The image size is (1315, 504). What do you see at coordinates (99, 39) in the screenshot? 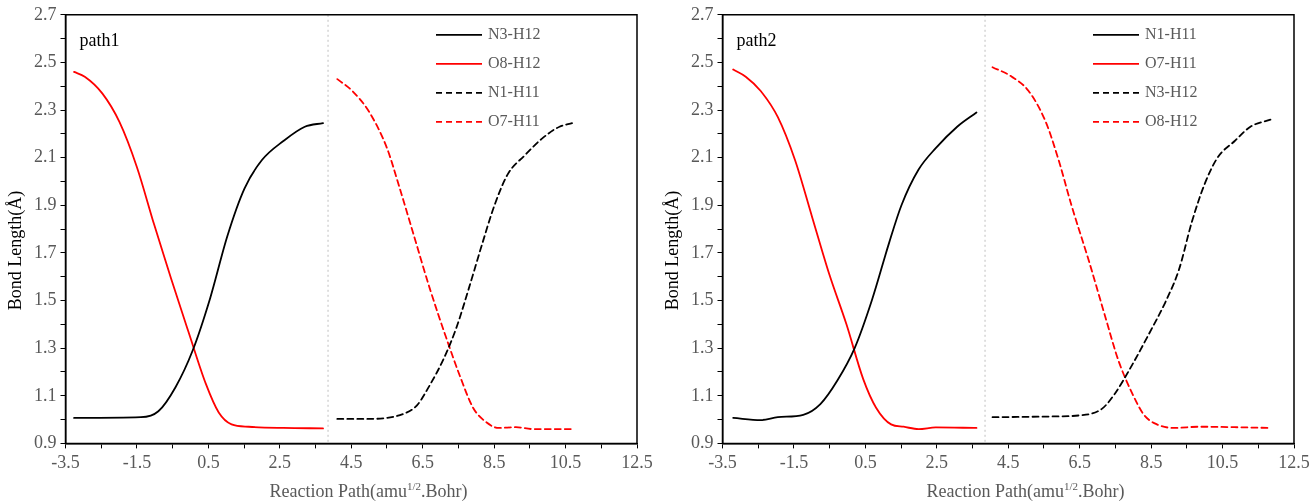
I see `annotation: path1` at bounding box center [99, 39].